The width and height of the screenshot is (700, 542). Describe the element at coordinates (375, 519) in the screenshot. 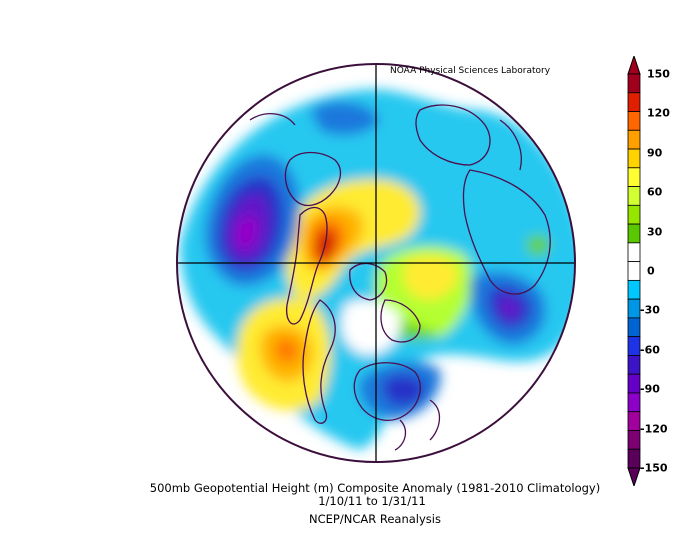

I see `dataset-label: NCEP/NCAR Reanalysis` at that location.